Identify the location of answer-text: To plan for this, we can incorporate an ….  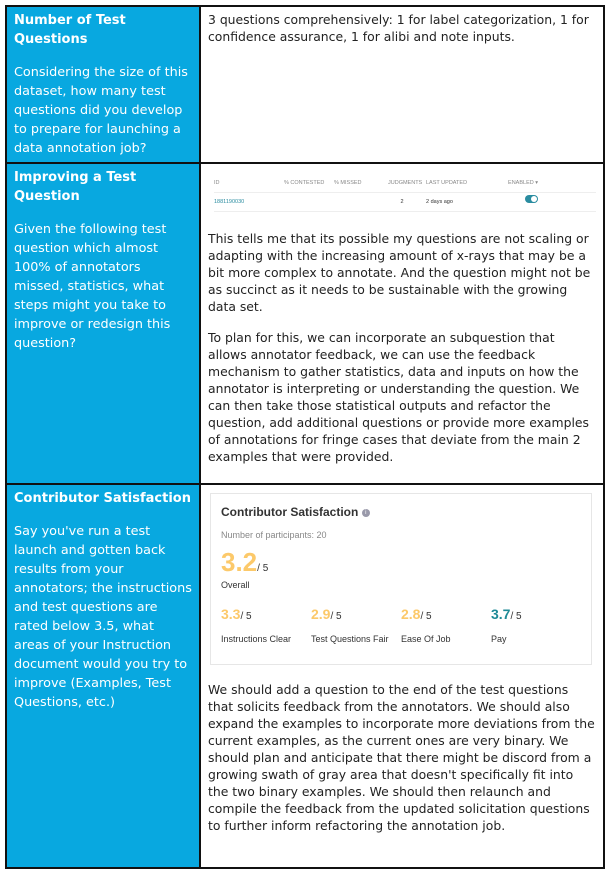
(398, 397).